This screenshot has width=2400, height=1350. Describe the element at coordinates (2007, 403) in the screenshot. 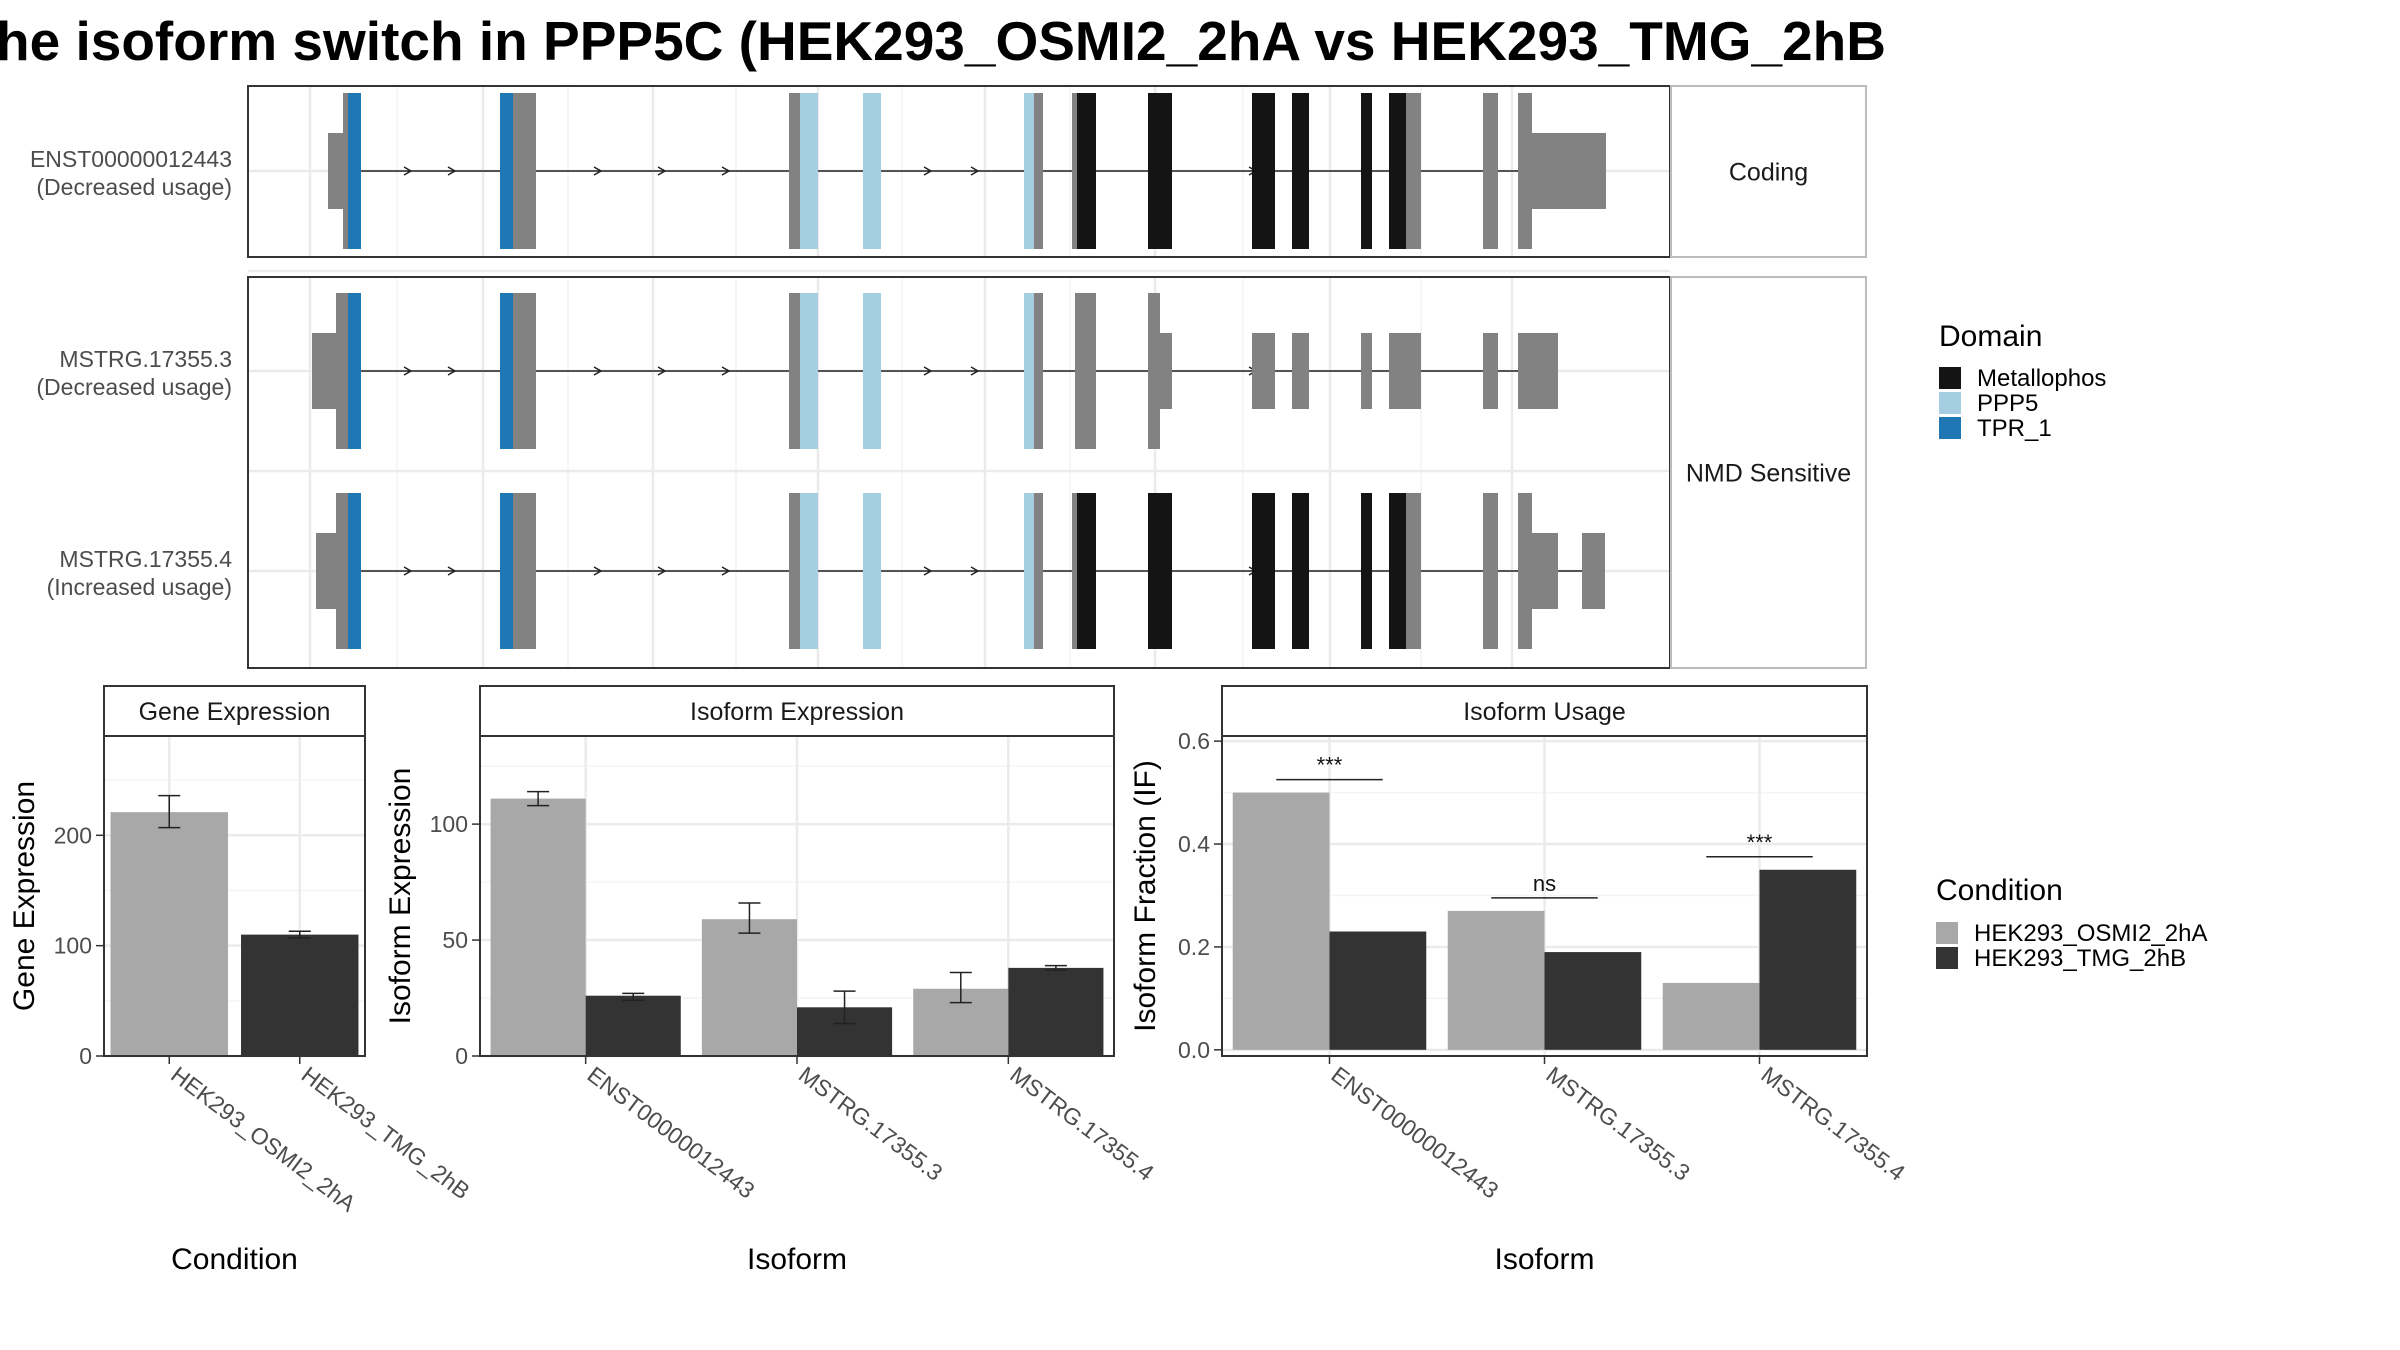

I see `domain-legend-label: PPP5` at that location.